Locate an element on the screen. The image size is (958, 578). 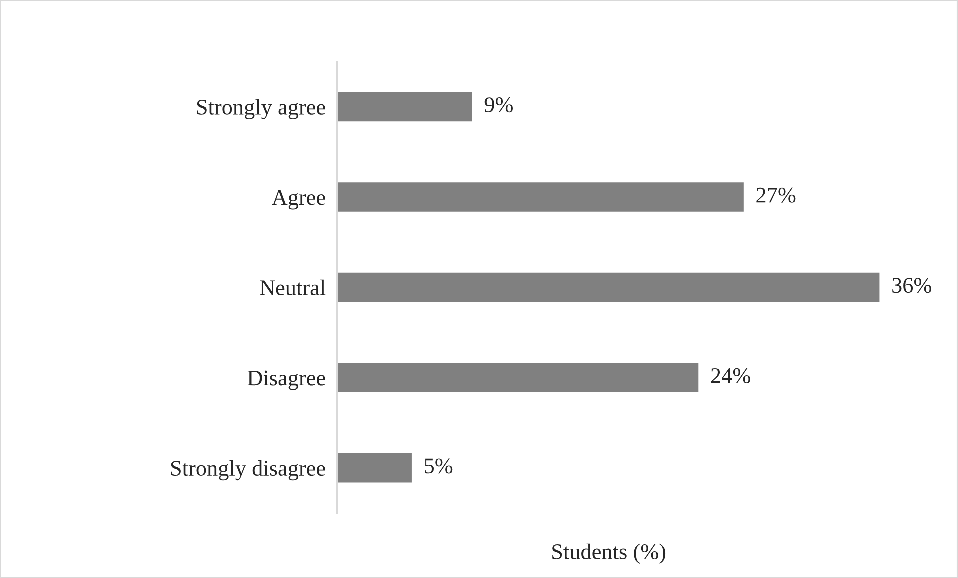
y-tick-label: Strongly agree is located at coordinates (261, 109).